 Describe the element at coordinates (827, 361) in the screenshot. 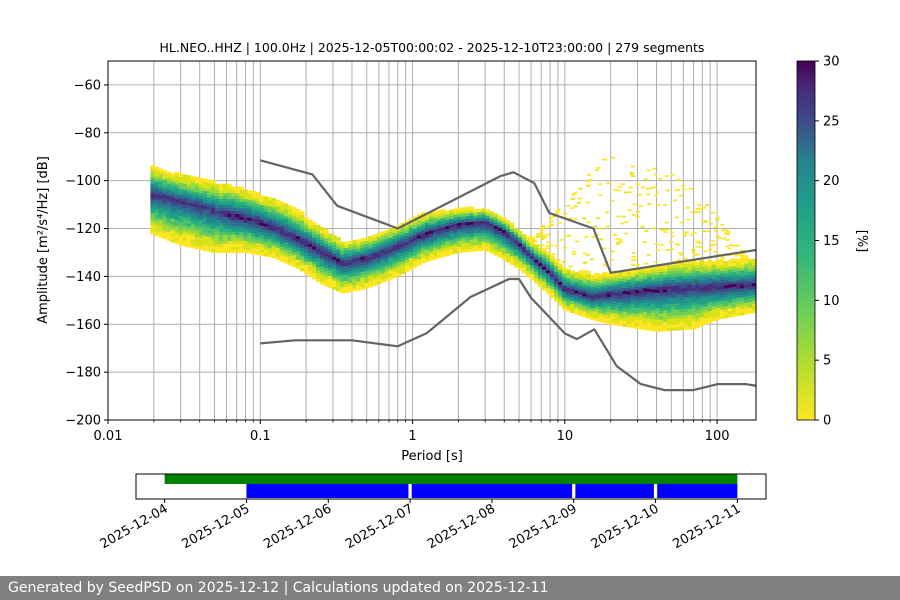

I see `colorbar-tick-label: 5` at that location.